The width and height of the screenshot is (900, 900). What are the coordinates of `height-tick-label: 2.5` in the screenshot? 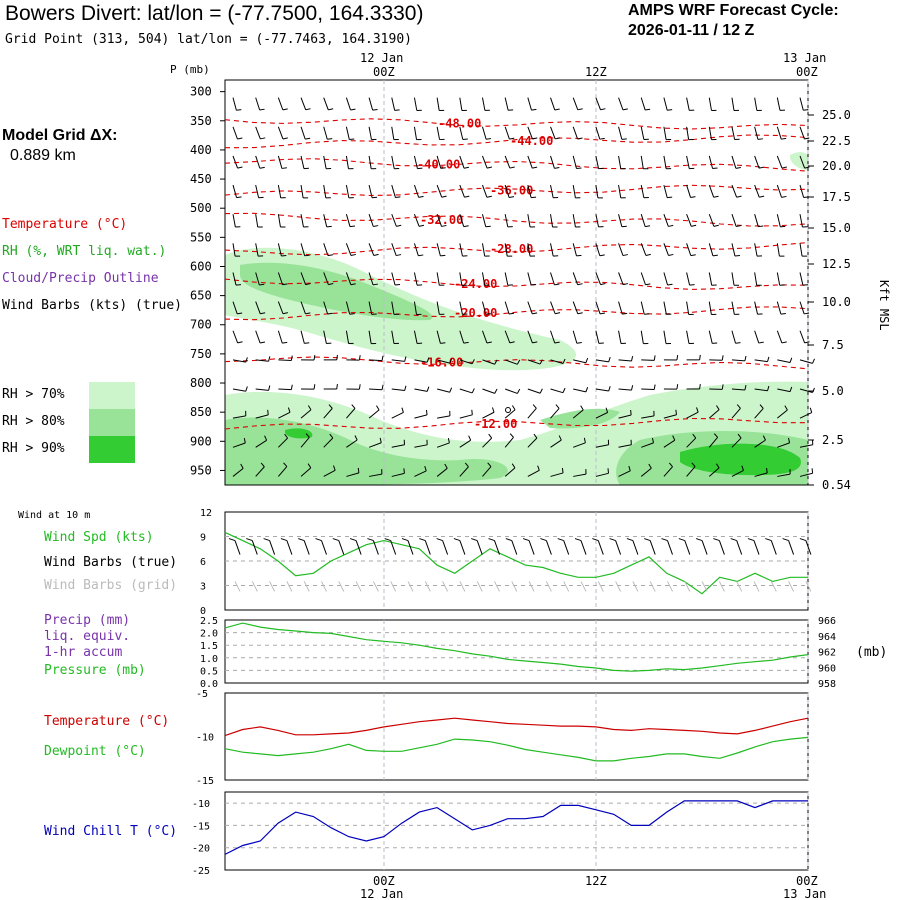 It's located at (833, 440).